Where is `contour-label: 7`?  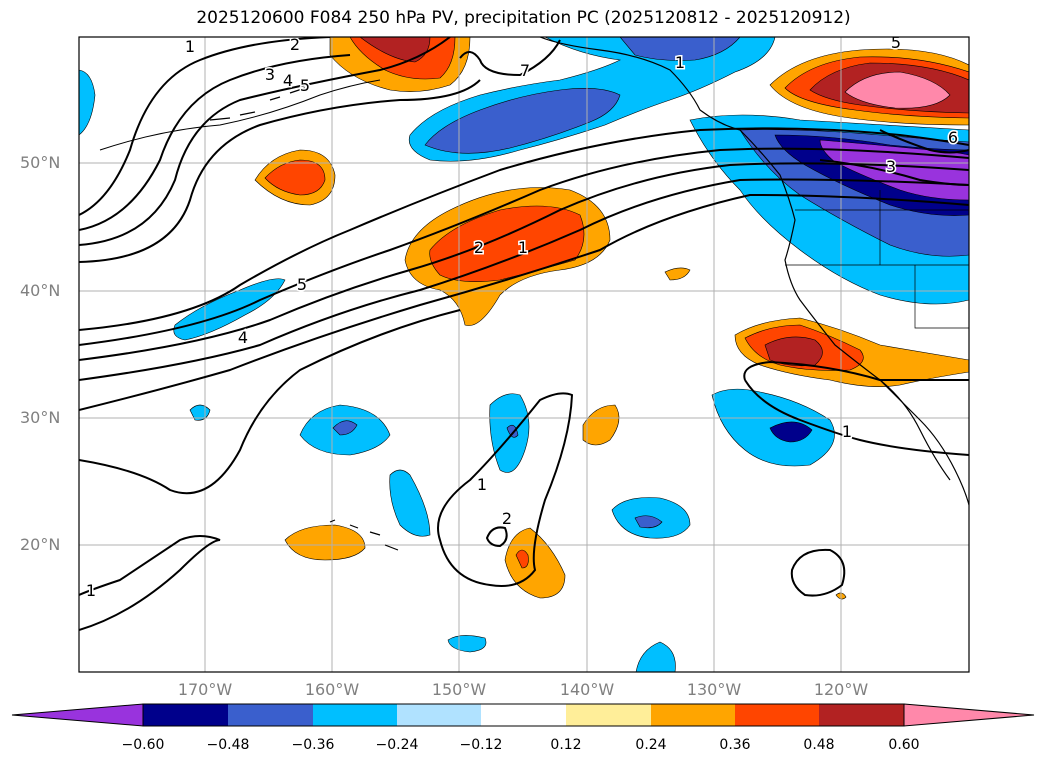
contour-label: 7 is located at coordinates (525, 70).